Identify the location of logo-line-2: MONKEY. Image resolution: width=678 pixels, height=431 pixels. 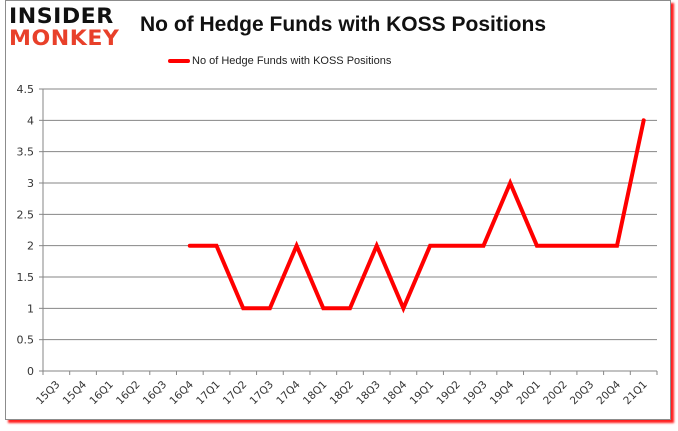
(64, 38).